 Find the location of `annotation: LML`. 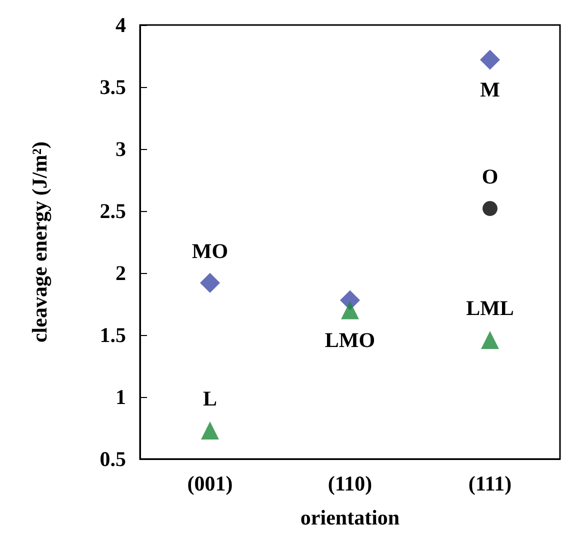

annotation: LML is located at coordinates (490, 308).